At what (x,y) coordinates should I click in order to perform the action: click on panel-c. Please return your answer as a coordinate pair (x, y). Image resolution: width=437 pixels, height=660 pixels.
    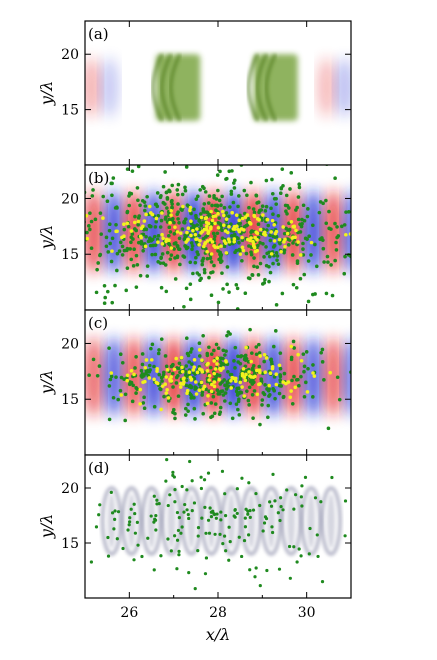
    Looking at the image, I should click on (218, 382).